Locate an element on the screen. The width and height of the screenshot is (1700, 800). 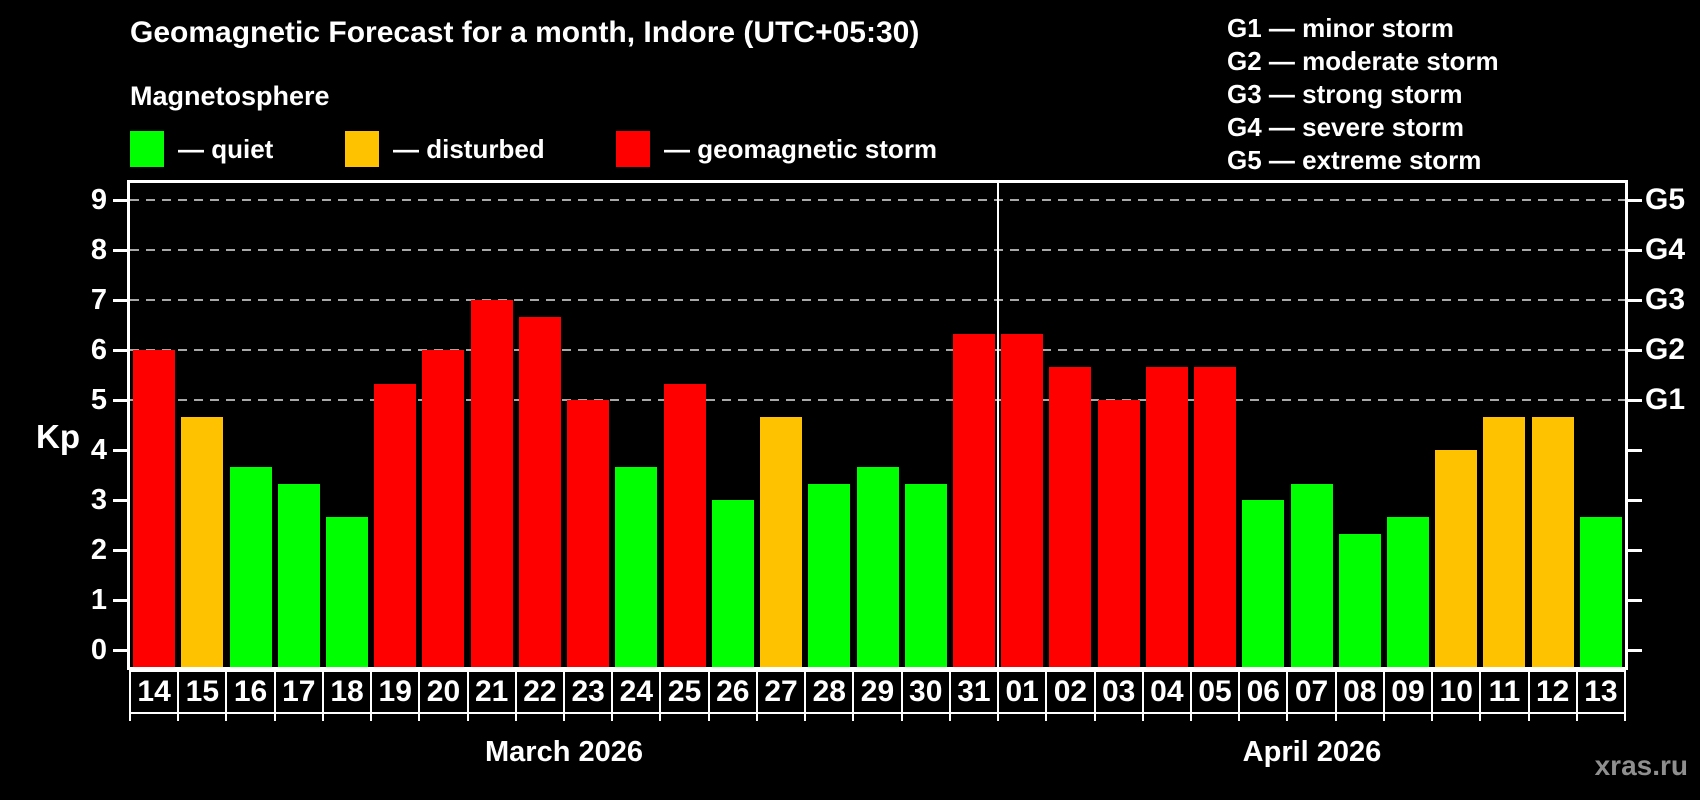
legend-label-quiet: — quiet is located at coordinates (226, 148).